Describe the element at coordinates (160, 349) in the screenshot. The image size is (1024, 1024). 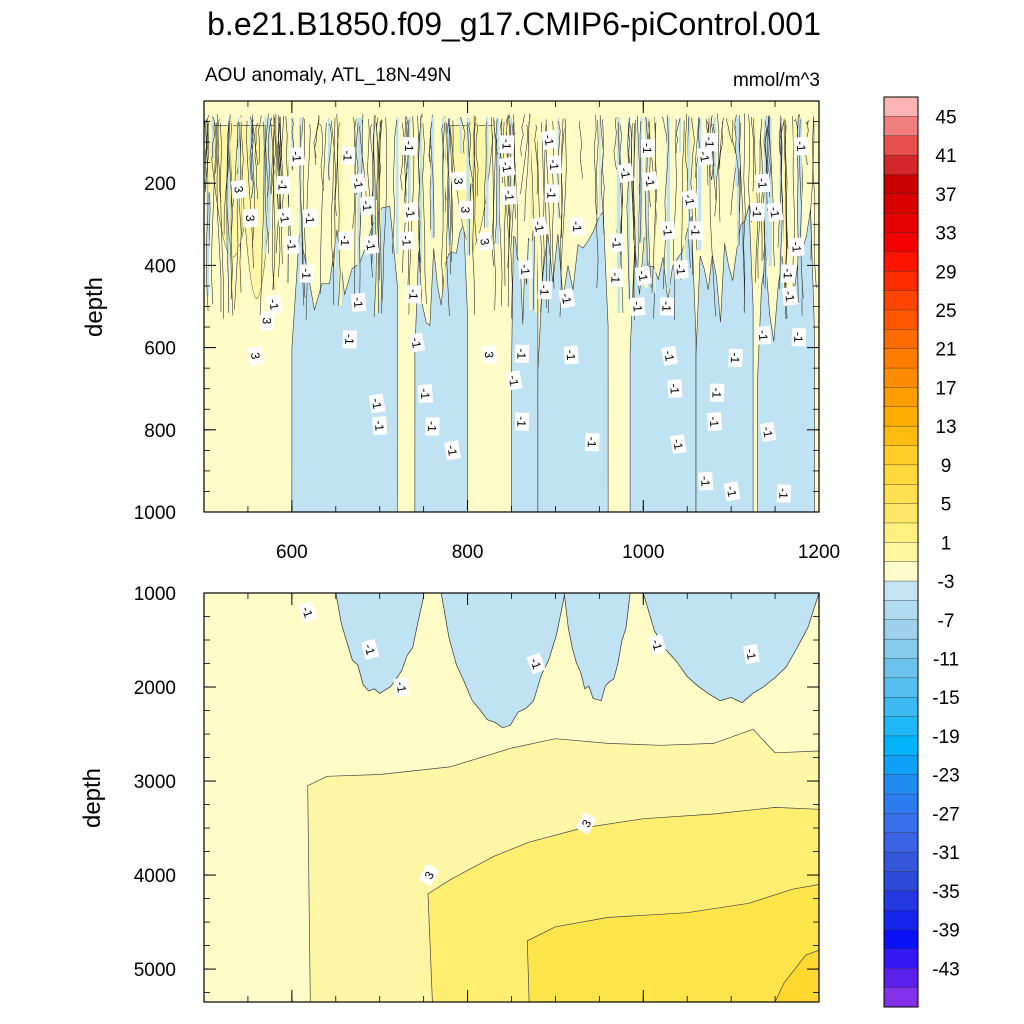
I see `y-tick-label: 600` at that location.